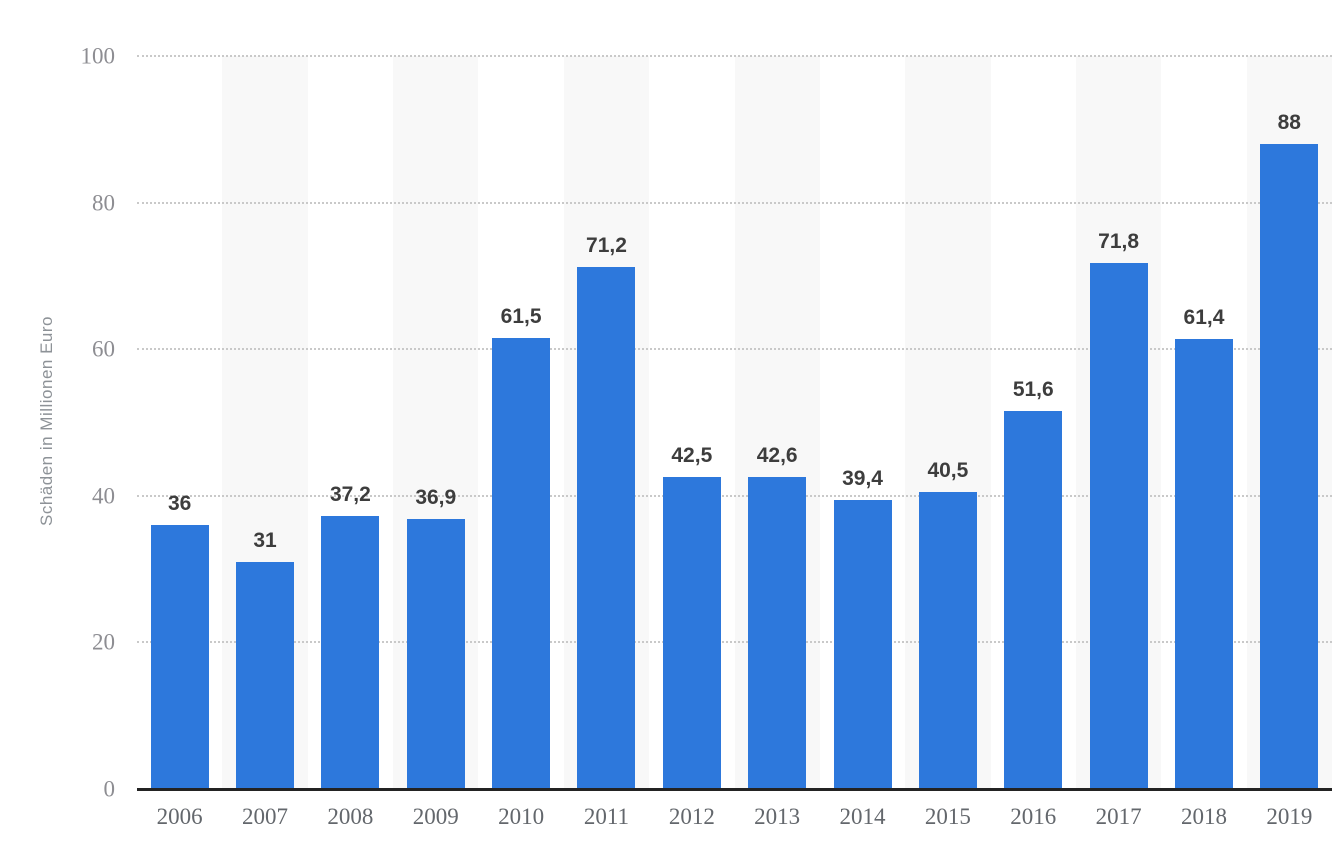 The image size is (1338, 859). Describe the element at coordinates (435, 653) in the screenshot. I see `bar-2009` at that location.